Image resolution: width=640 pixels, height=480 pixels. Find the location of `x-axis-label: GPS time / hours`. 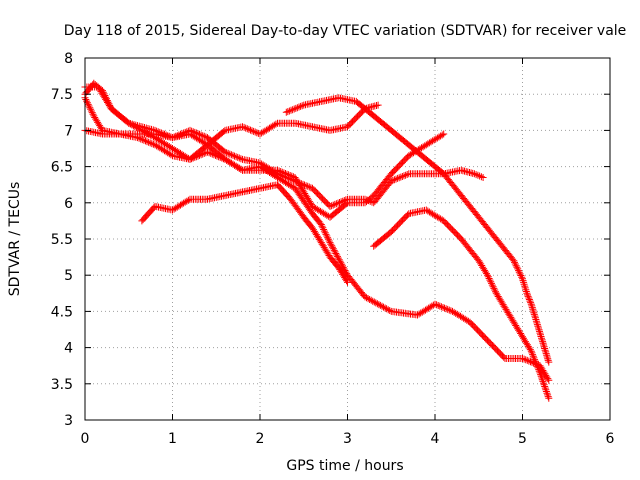

x-axis-label: GPS time / hours is located at coordinates (344, 466).